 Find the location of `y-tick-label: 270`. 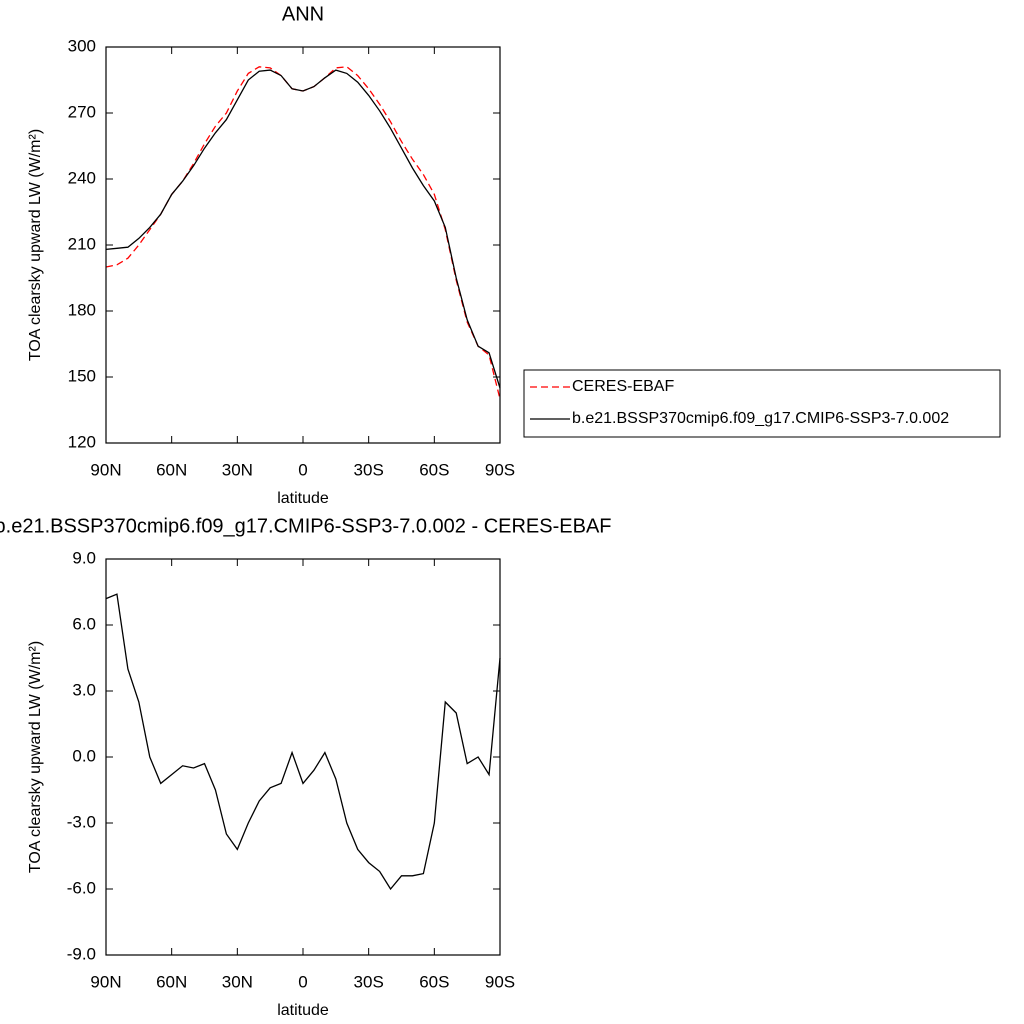

y-tick-label: 270 is located at coordinates (82, 111).